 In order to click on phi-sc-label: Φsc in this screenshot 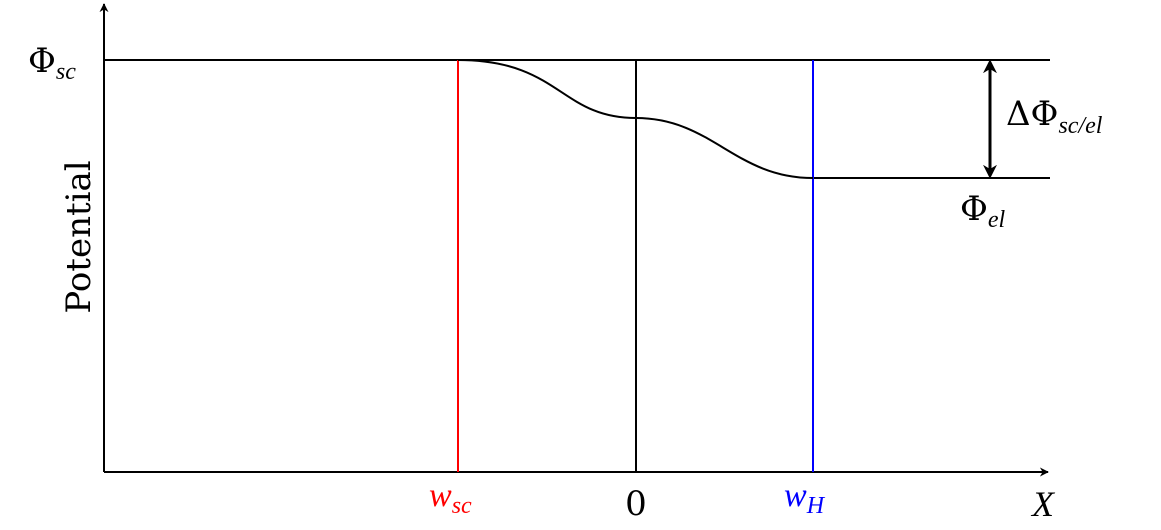, I will do `click(52, 63)`.